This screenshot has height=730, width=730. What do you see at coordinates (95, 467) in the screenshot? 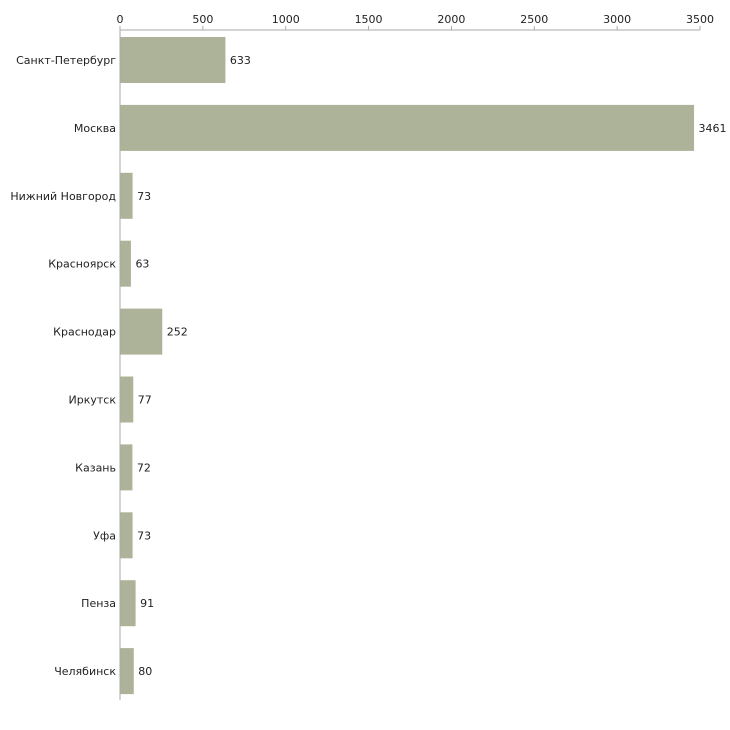
I see `category-label: Казань` at bounding box center [95, 467].